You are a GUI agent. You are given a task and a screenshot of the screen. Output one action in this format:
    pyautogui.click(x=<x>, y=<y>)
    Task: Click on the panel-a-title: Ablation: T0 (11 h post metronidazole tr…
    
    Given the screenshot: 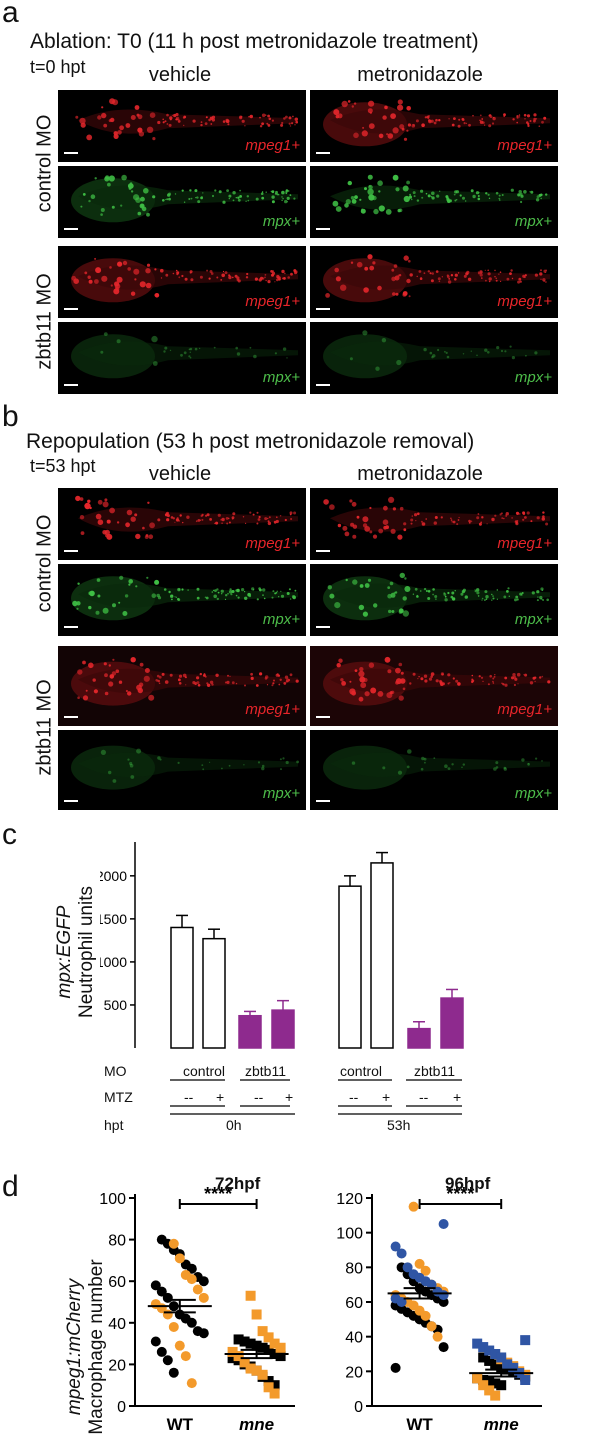 What is the action you would take?
    pyautogui.click(x=254, y=41)
    